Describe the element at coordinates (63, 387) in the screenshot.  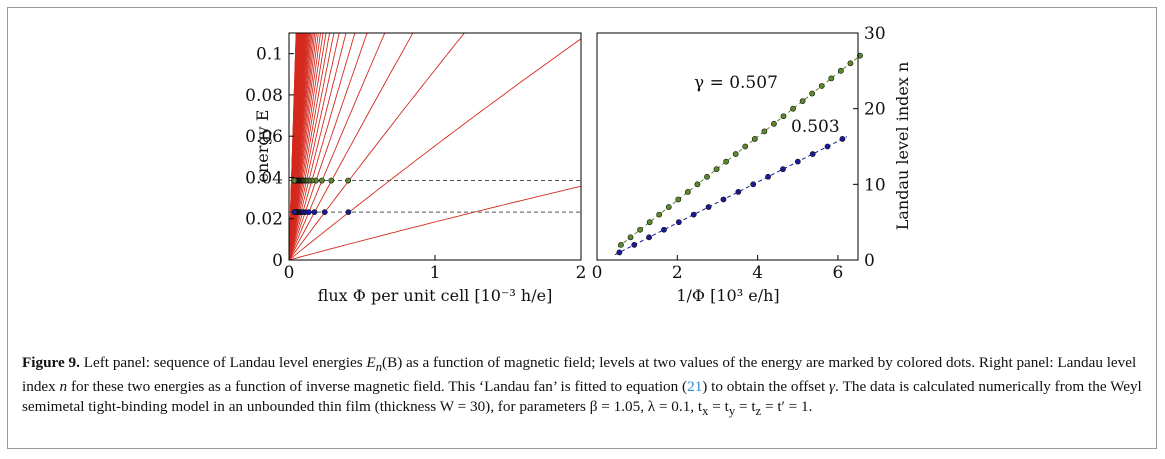
I see `caption-n: n` at that location.